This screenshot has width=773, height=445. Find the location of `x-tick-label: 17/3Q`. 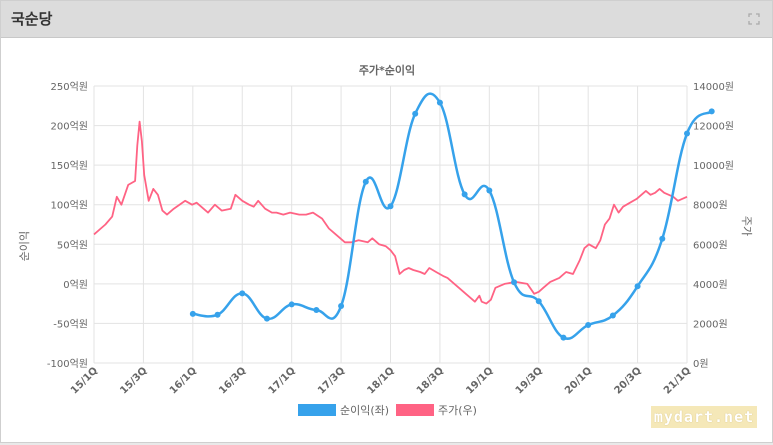

x-tick-label: 17/3Q is located at coordinates (331, 380).